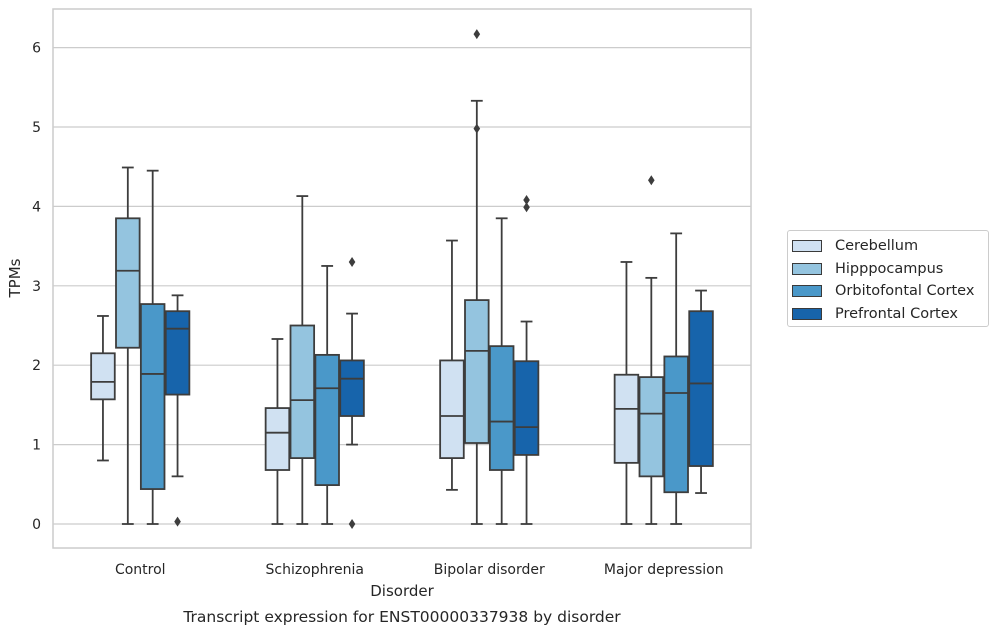  What do you see at coordinates (36, 366) in the screenshot?
I see `y-tick-label: 2` at bounding box center [36, 366].